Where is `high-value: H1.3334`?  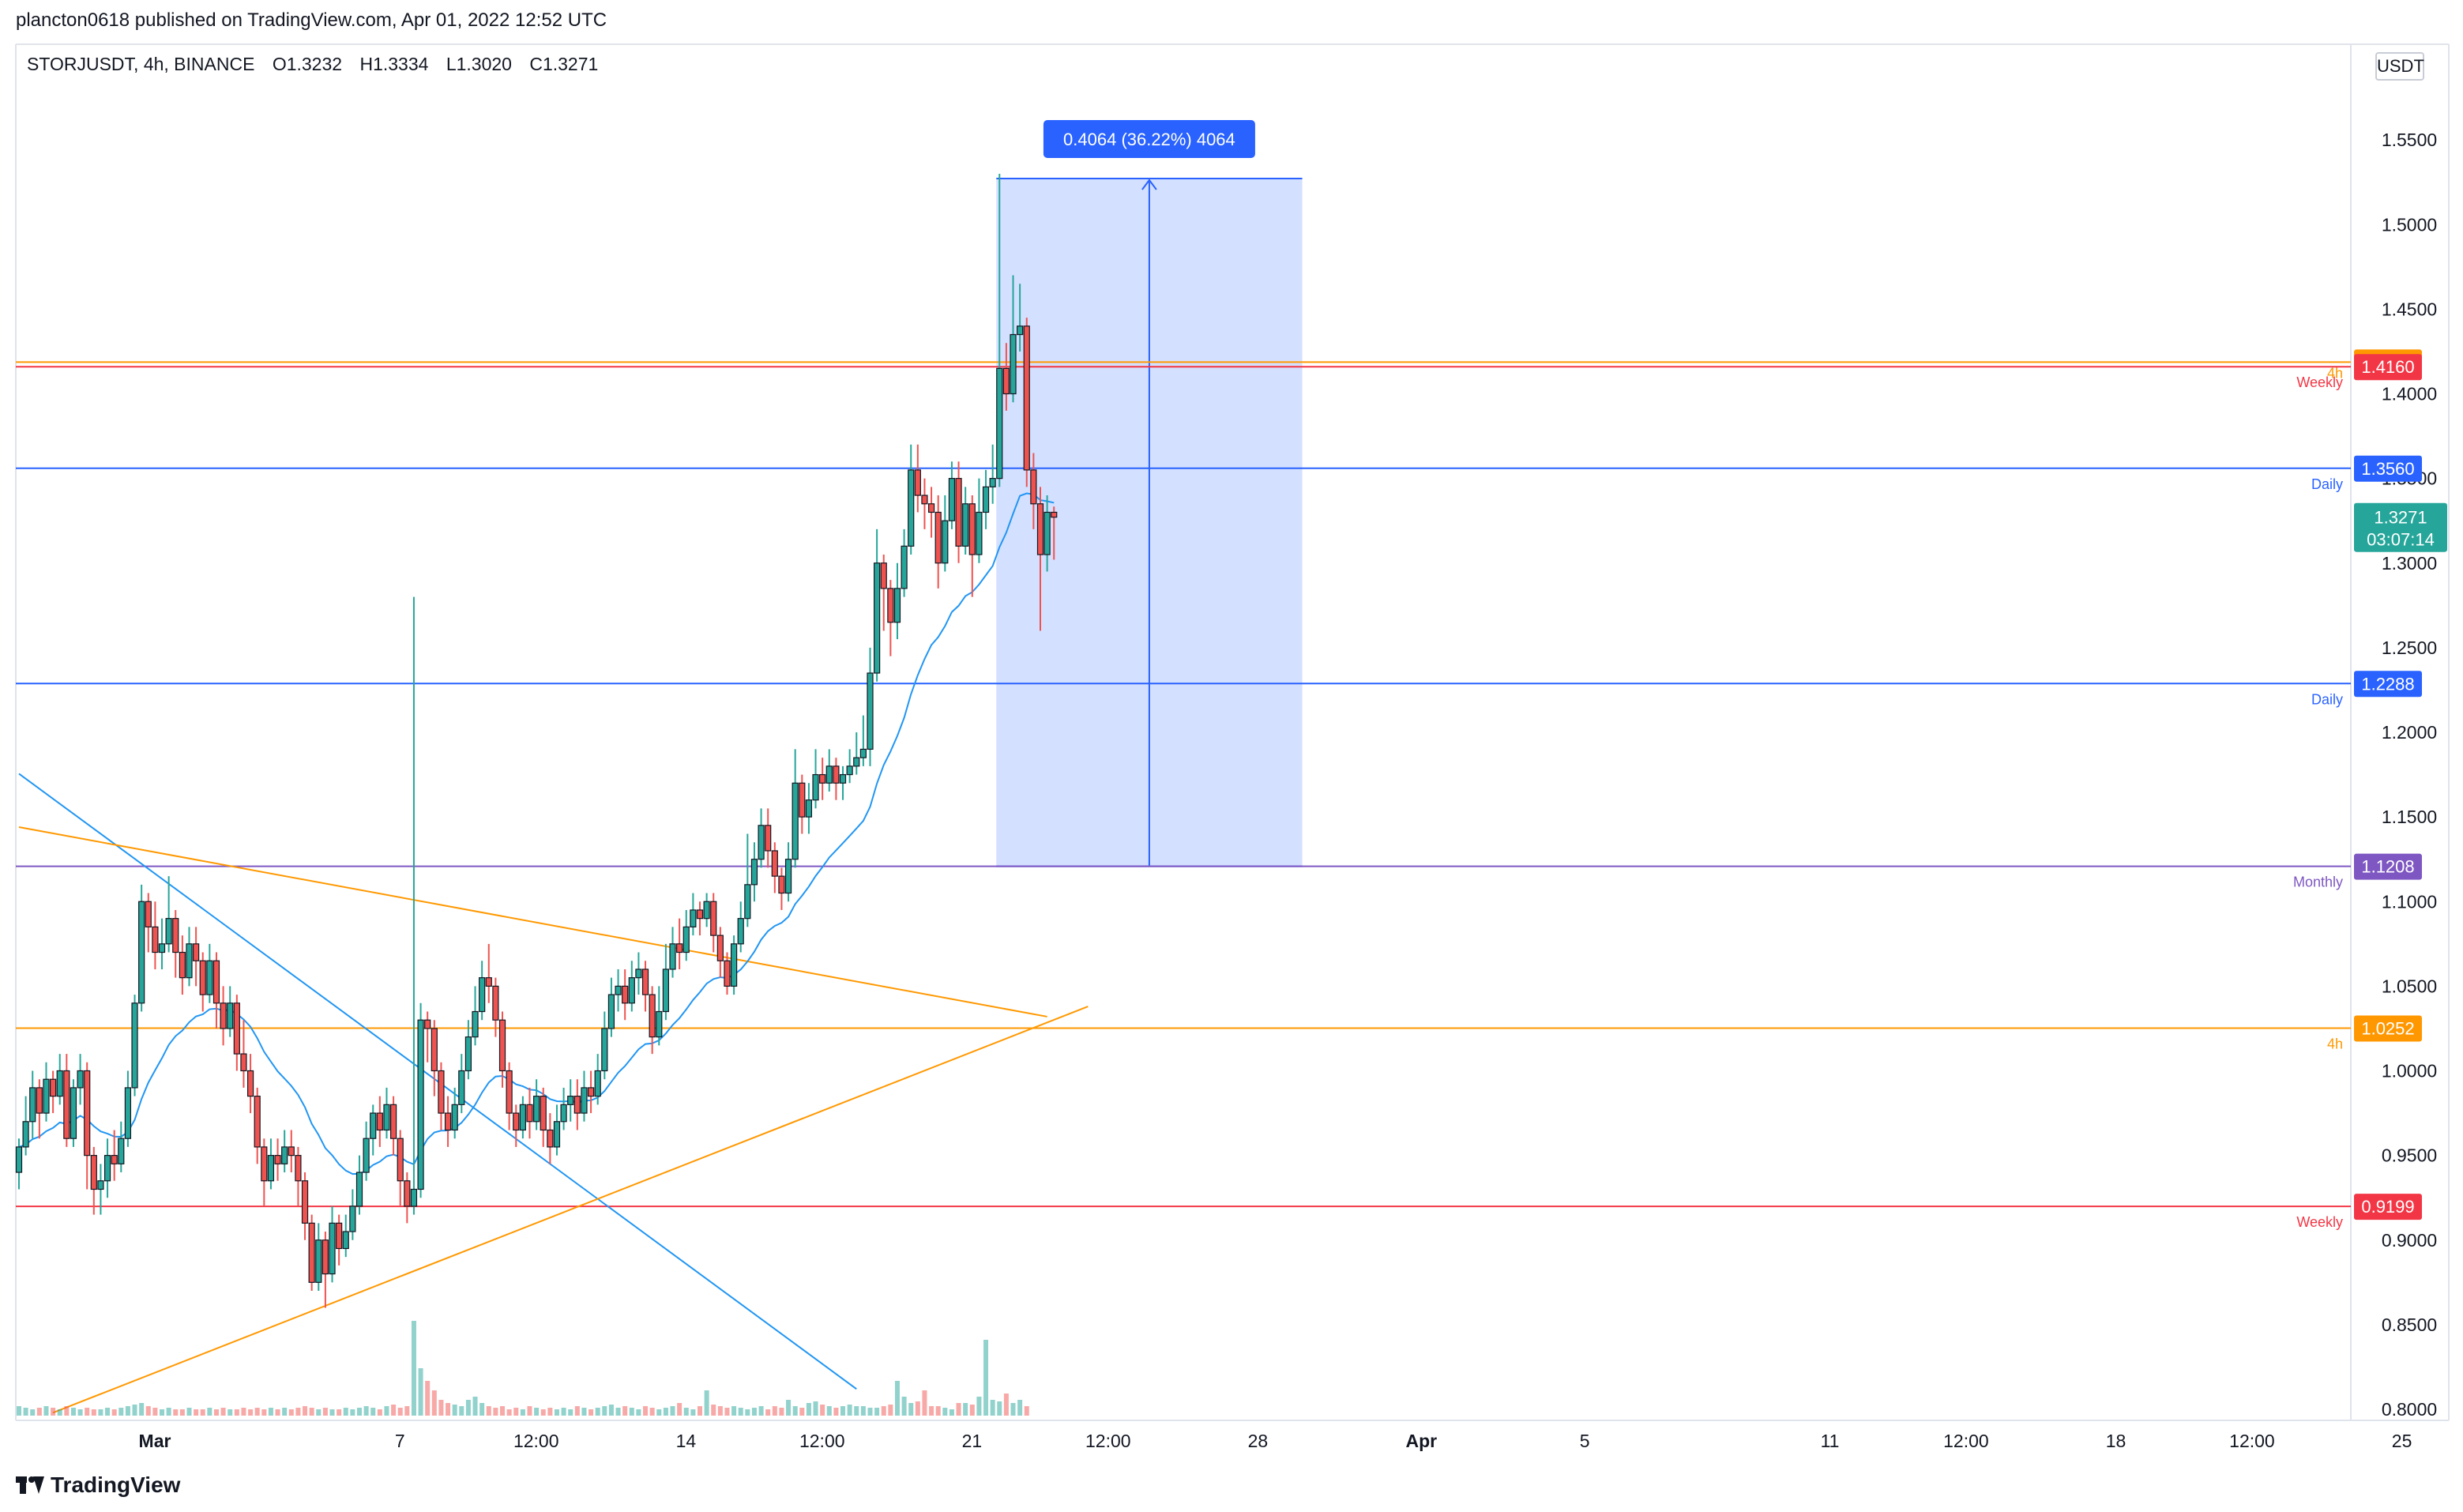
high-value: H1.3334 is located at coordinates (394, 64).